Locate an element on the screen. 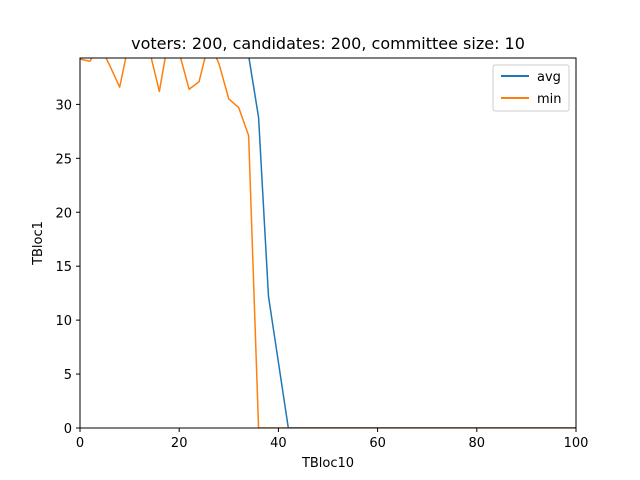 This screenshot has width=640, height=480. x-tick-label: 0 is located at coordinates (80, 443).